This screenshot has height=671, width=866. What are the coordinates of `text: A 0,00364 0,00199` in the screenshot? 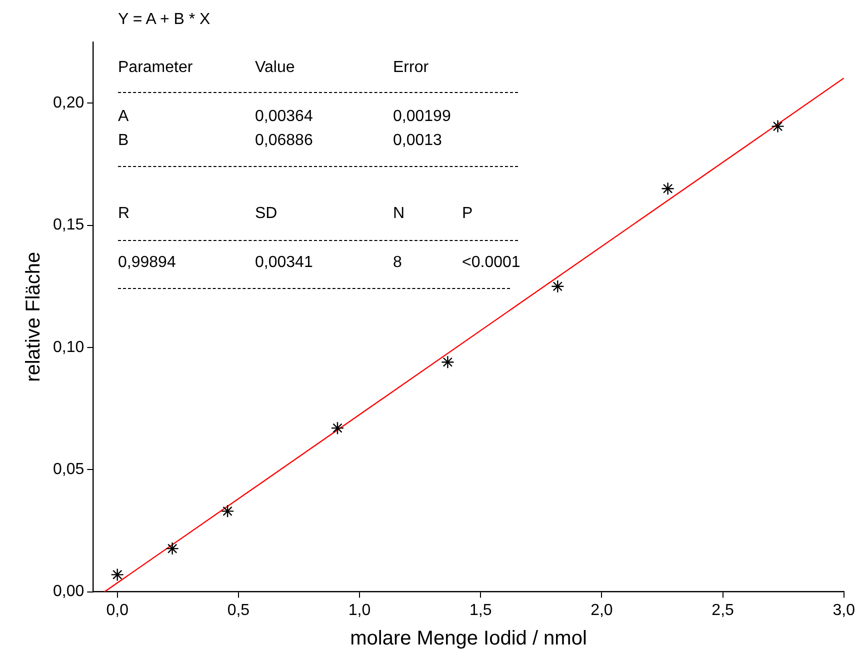 It's located at (284, 116).